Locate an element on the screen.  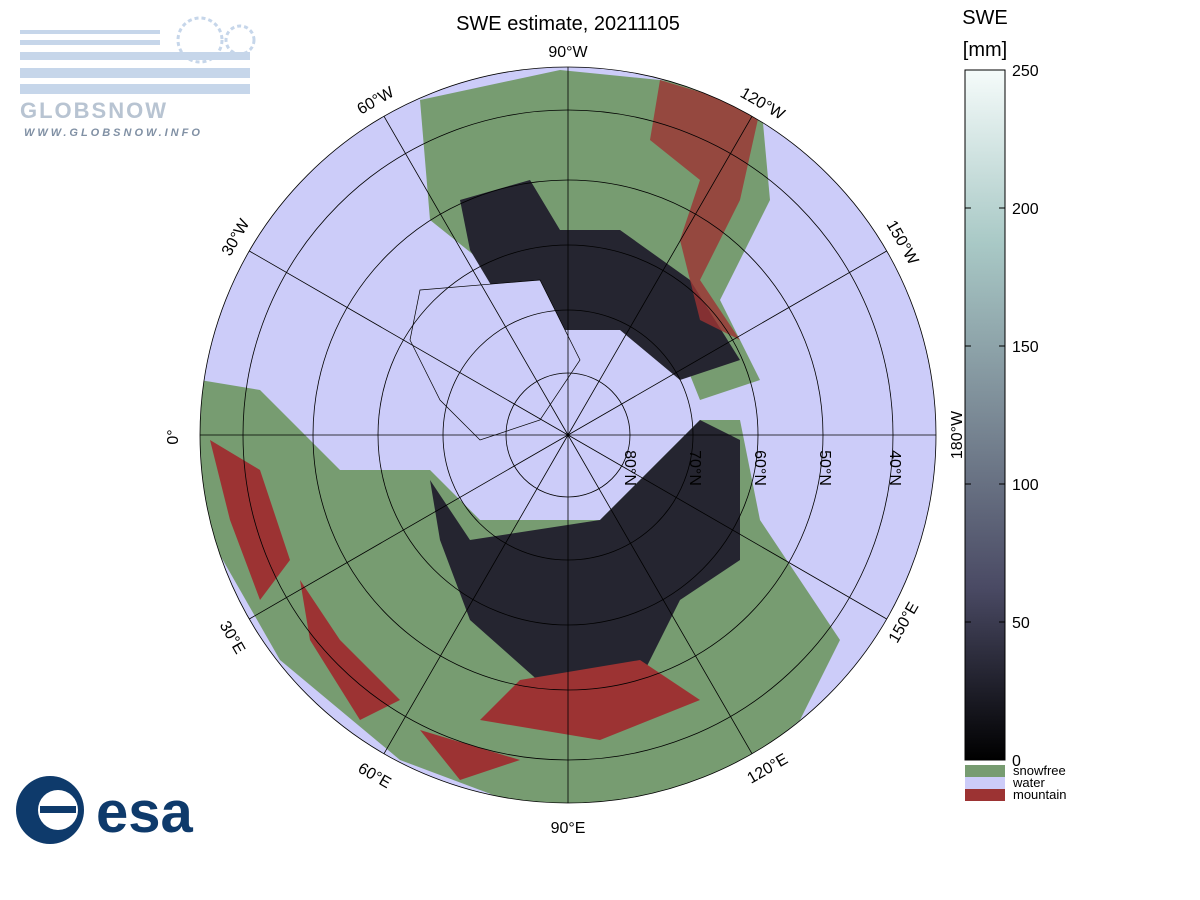
map-title: SWE estimate, 20211105 is located at coordinates (568, 24).